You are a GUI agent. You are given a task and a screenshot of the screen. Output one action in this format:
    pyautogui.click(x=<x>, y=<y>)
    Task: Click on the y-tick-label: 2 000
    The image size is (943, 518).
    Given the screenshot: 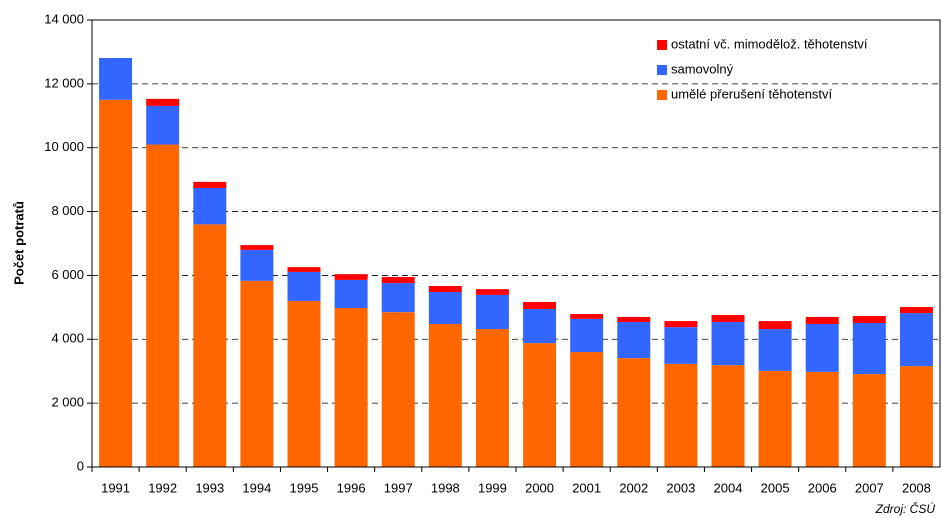 What is the action you would take?
    pyautogui.click(x=67, y=402)
    